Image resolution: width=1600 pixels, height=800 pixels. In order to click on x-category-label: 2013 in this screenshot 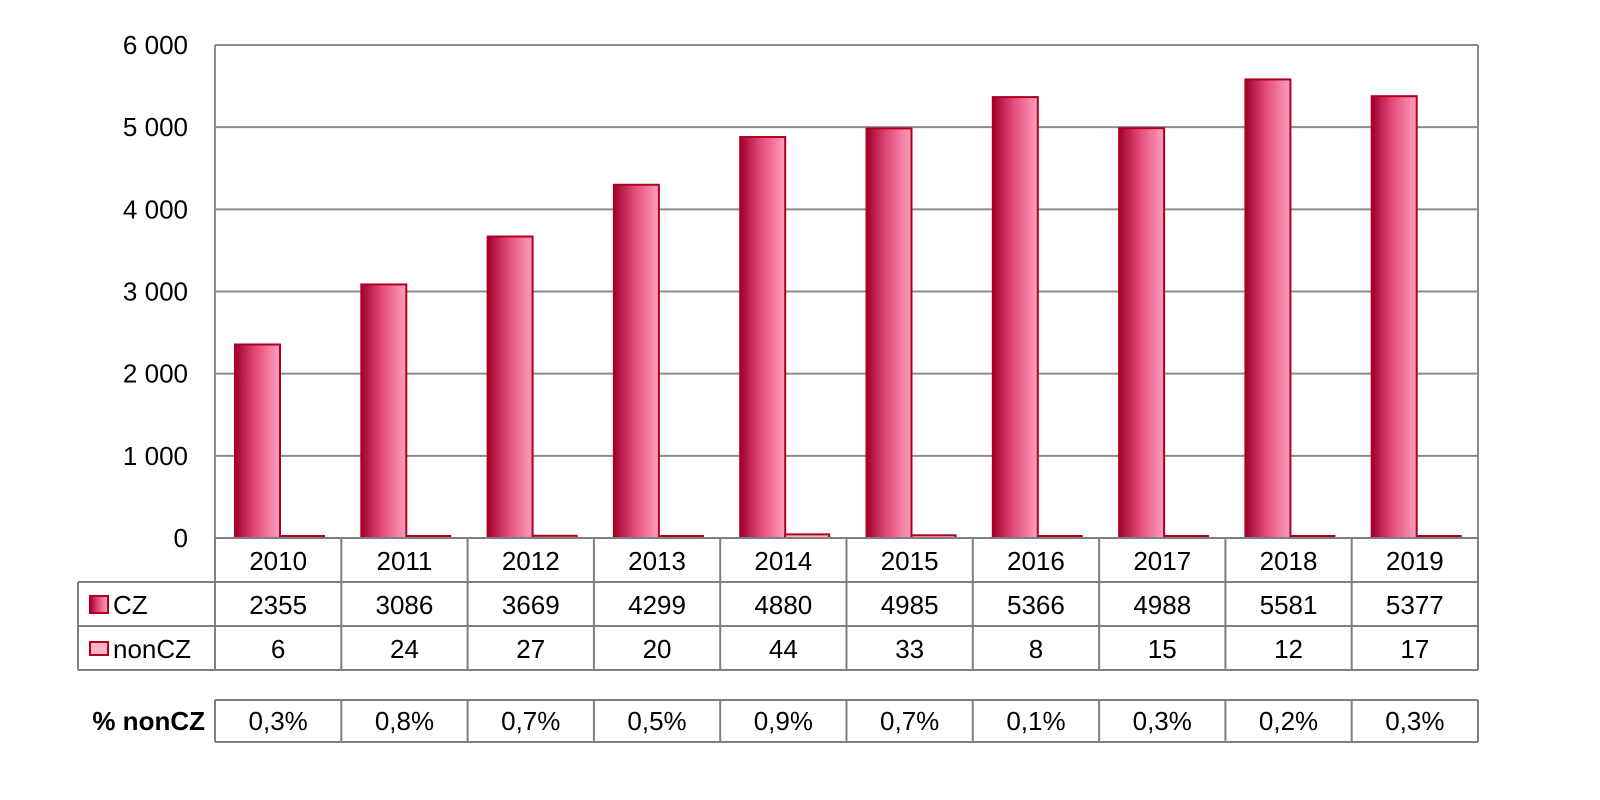, I will do `click(657, 561)`.